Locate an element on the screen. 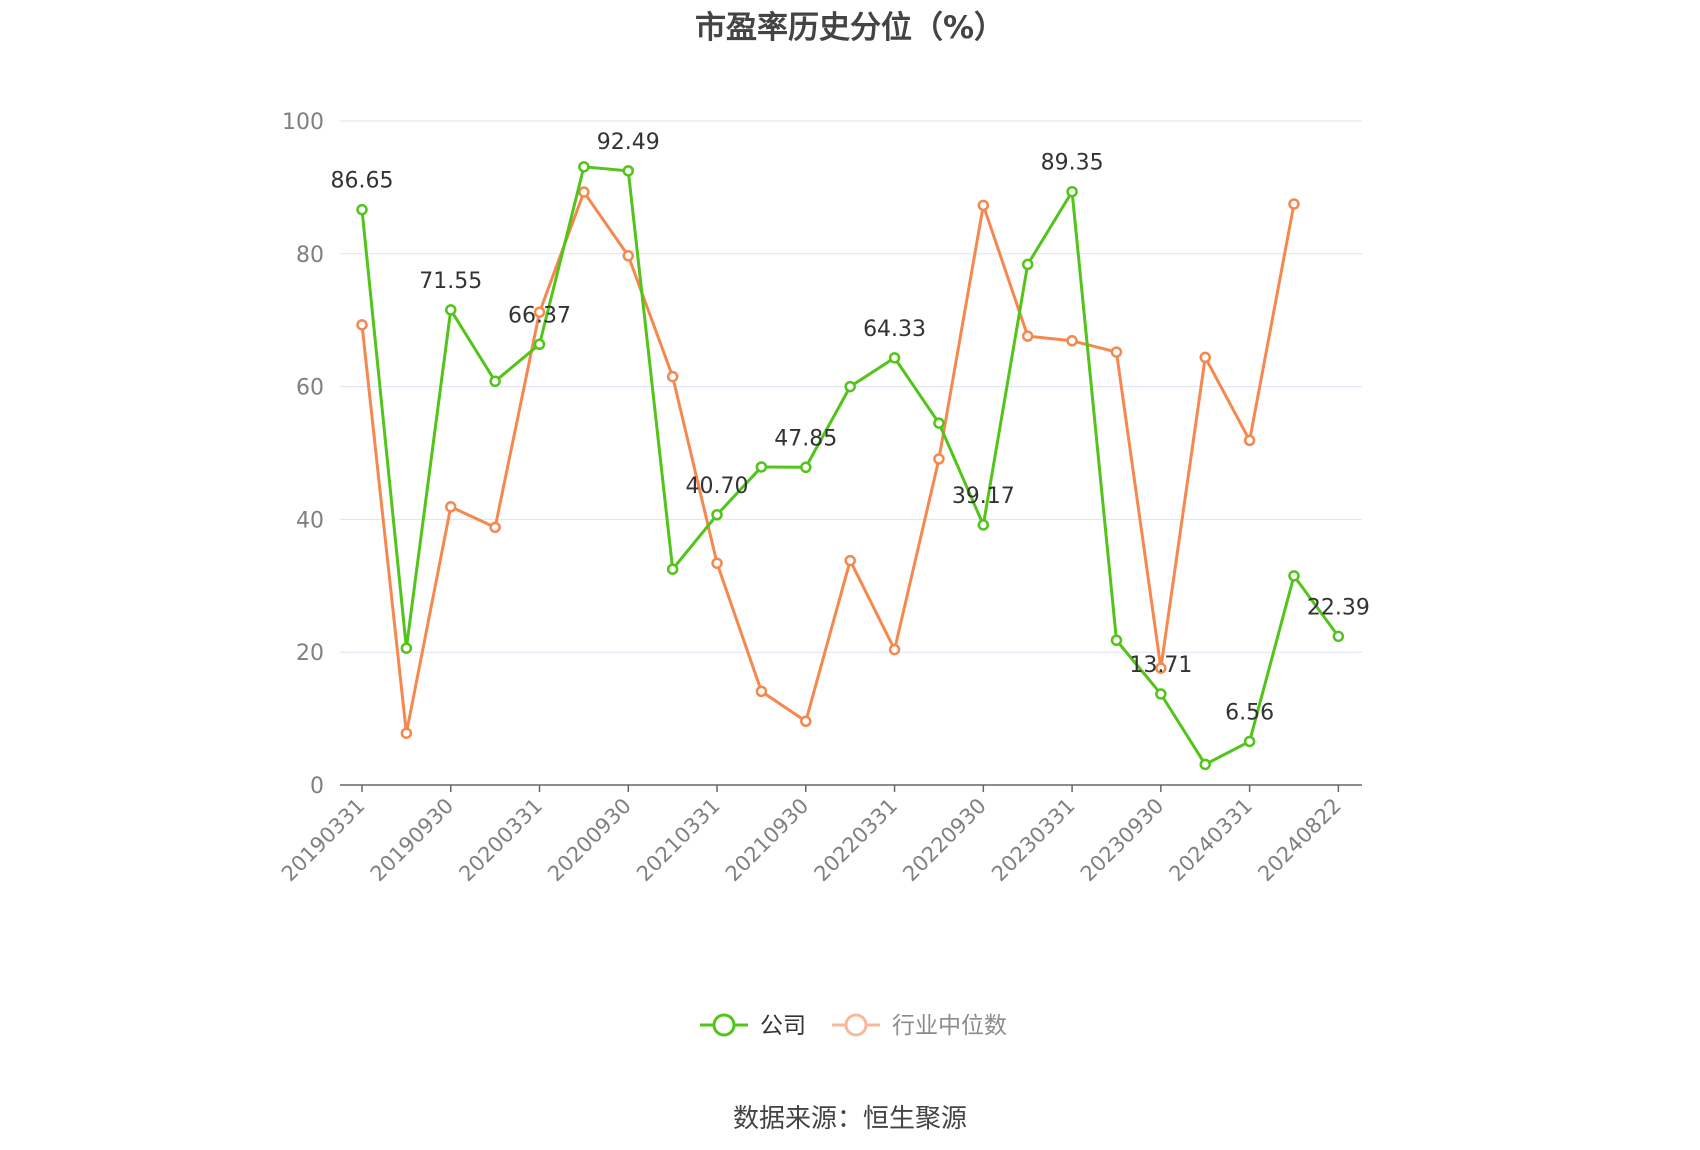 Image resolution: width=1700 pixels, height=1150 pixels. data-label: 47.85 is located at coordinates (805, 438).